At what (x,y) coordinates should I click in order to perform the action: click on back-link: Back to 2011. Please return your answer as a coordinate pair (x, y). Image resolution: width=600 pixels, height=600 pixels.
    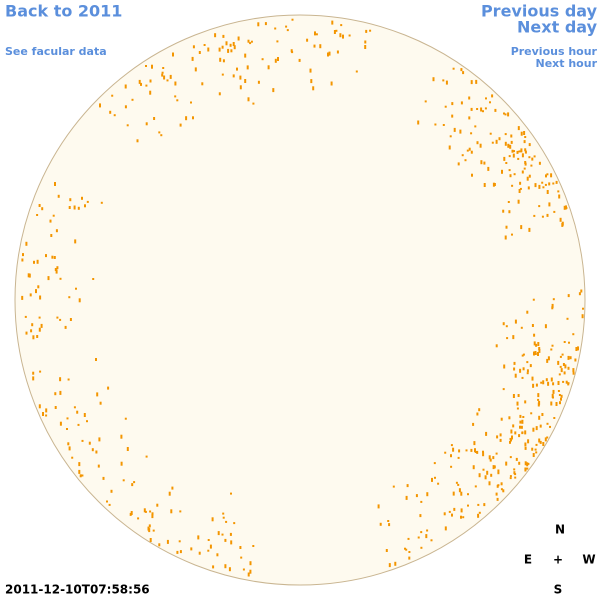
    Looking at the image, I should click on (63, 11).